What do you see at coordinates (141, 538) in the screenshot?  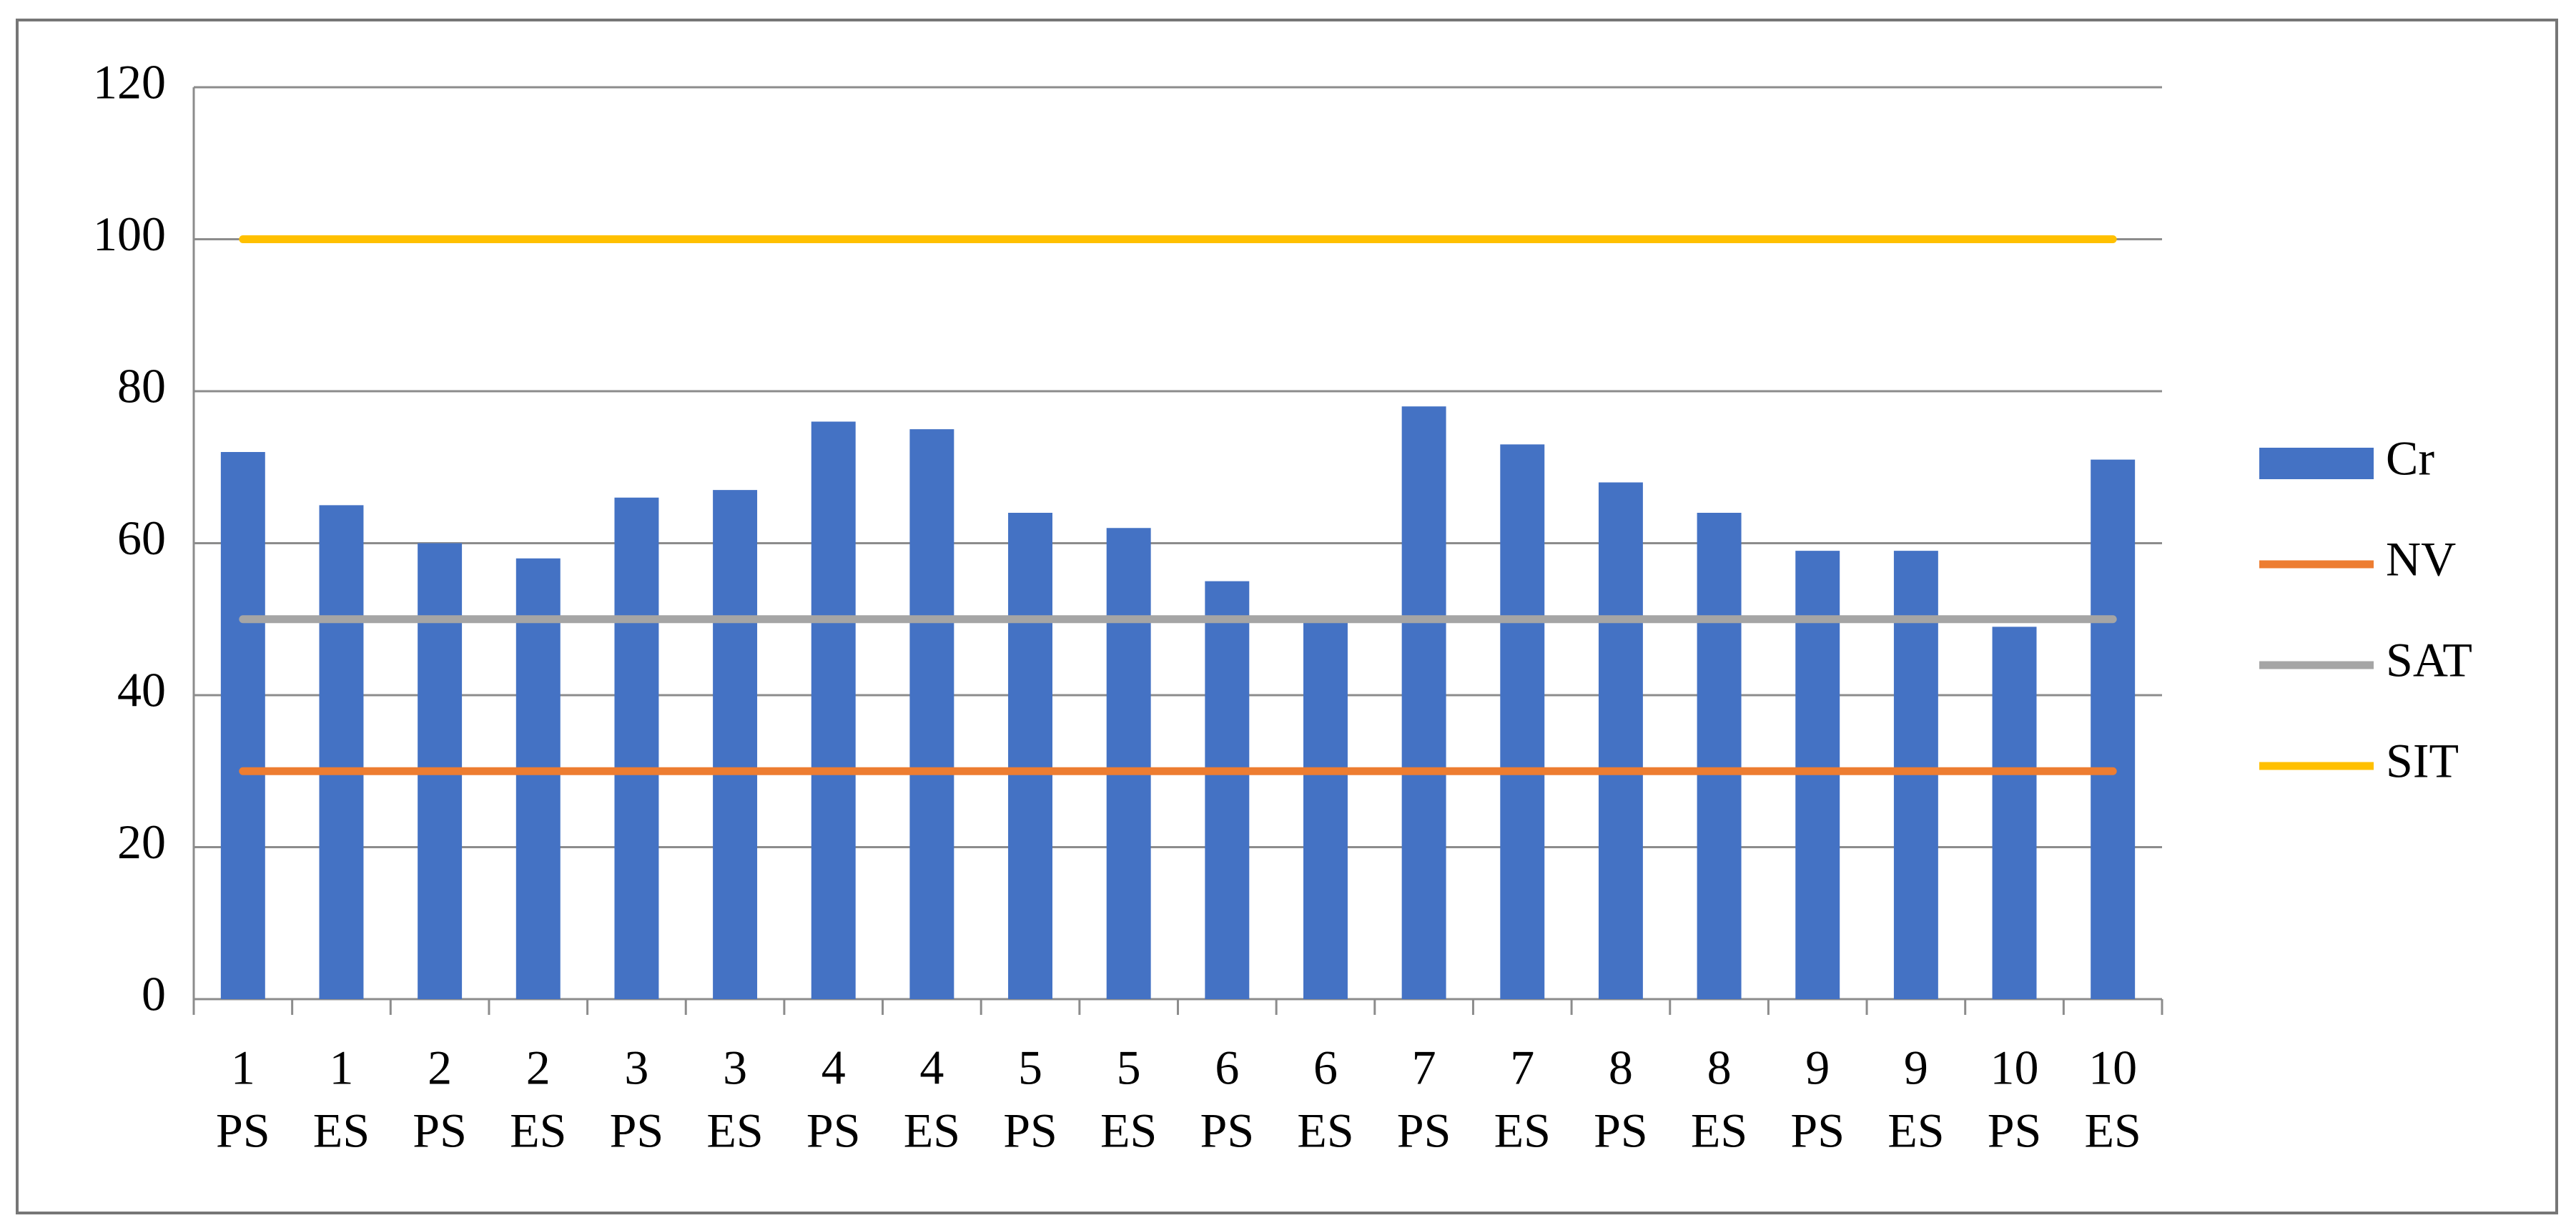 I see `y-tick-label: 60` at bounding box center [141, 538].